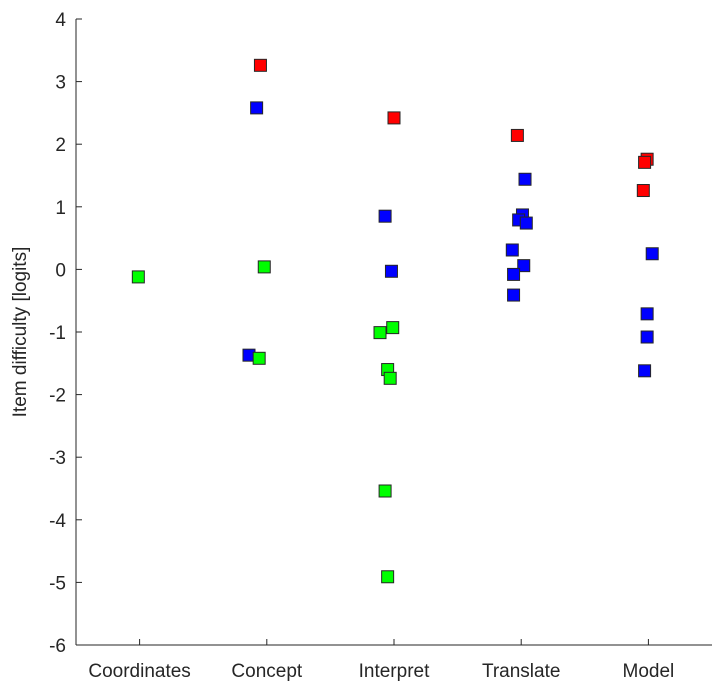  Describe the element at coordinates (266, 671) in the screenshot. I see `x-tick-label: Concept` at that location.